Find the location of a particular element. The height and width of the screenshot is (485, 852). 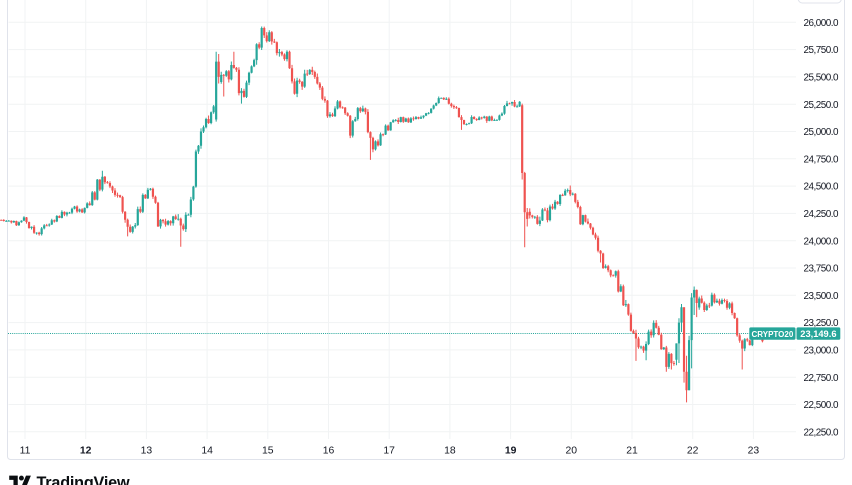

svg-text: 16 is located at coordinates (329, 450).